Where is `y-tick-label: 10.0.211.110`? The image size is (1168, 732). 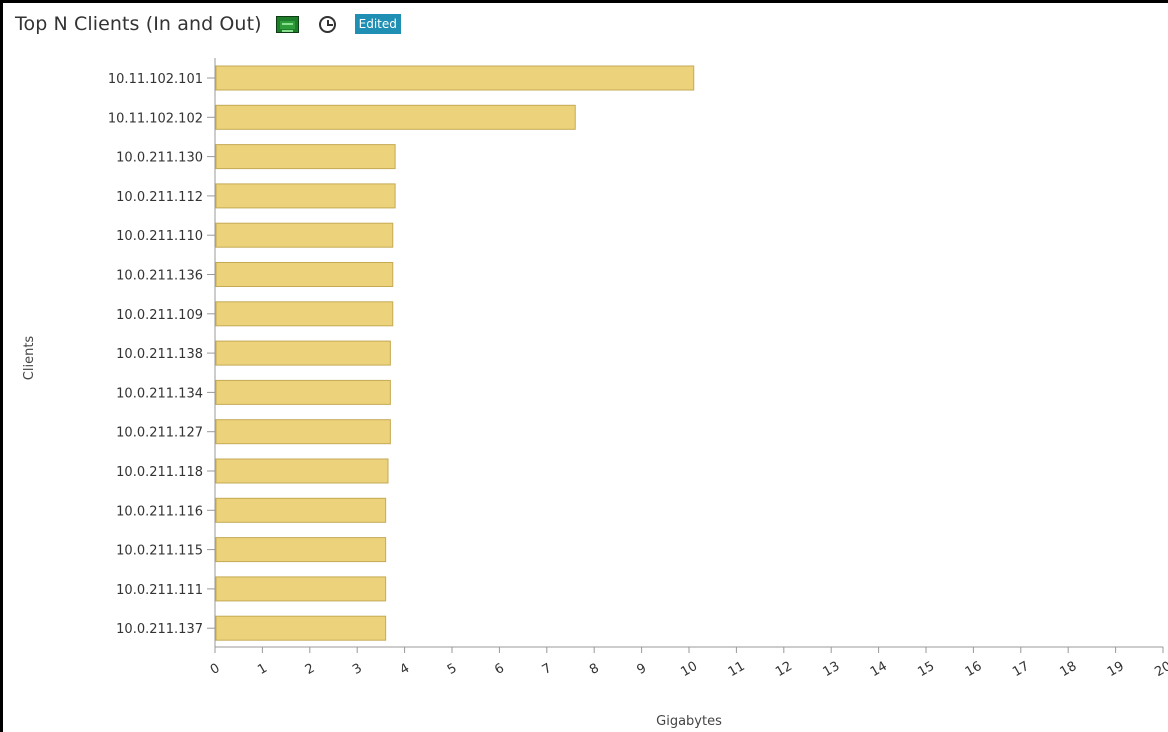
y-tick-label: 10.0.211.110 is located at coordinates (159, 236).